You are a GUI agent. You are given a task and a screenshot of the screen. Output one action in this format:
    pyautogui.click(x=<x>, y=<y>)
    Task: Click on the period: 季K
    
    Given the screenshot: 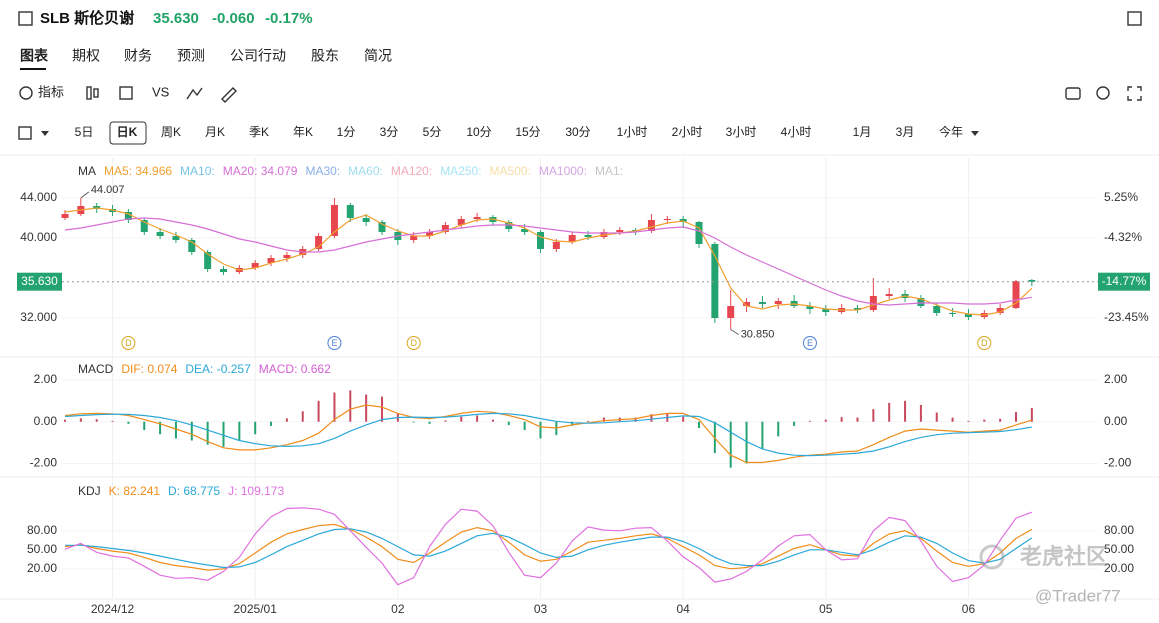 What is the action you would take?
    pyautogui.click(x=259, y=132)
    